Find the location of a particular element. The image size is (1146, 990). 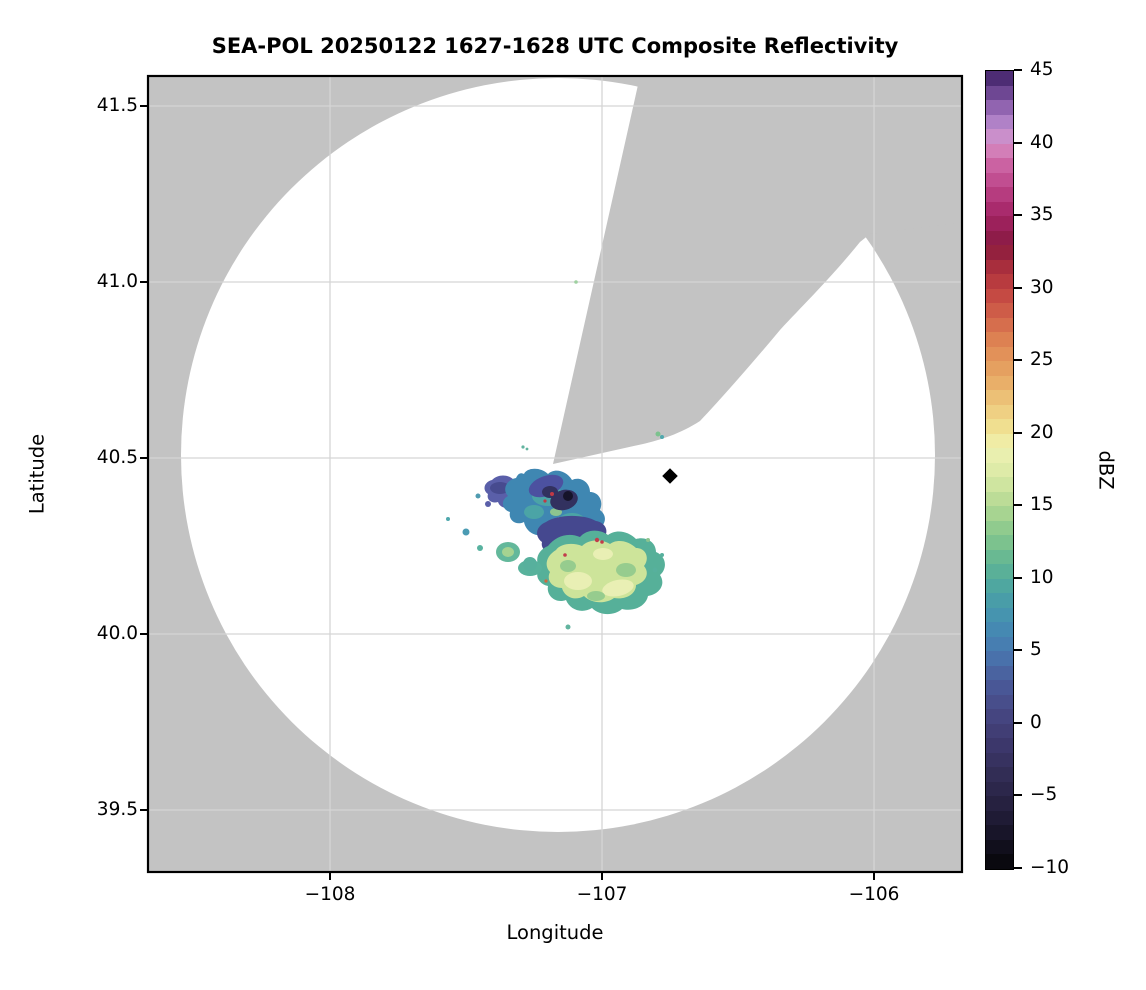

colorbar-label: dBZ is located at coordinates (1106, 470).